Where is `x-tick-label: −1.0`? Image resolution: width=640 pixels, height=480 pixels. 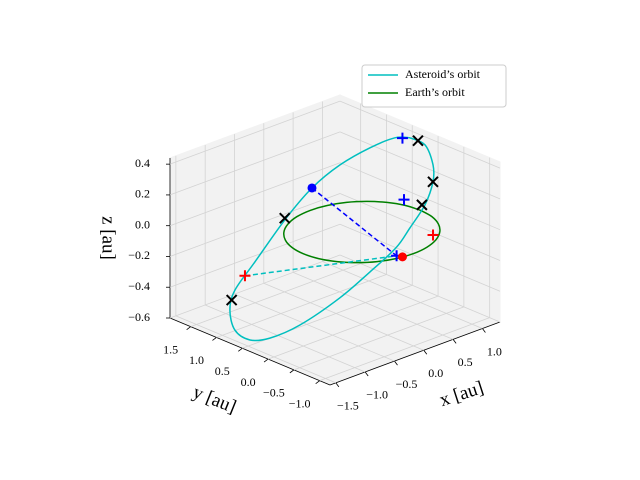 x-tick-label: −1.0 is located at coordinates (377, 395).